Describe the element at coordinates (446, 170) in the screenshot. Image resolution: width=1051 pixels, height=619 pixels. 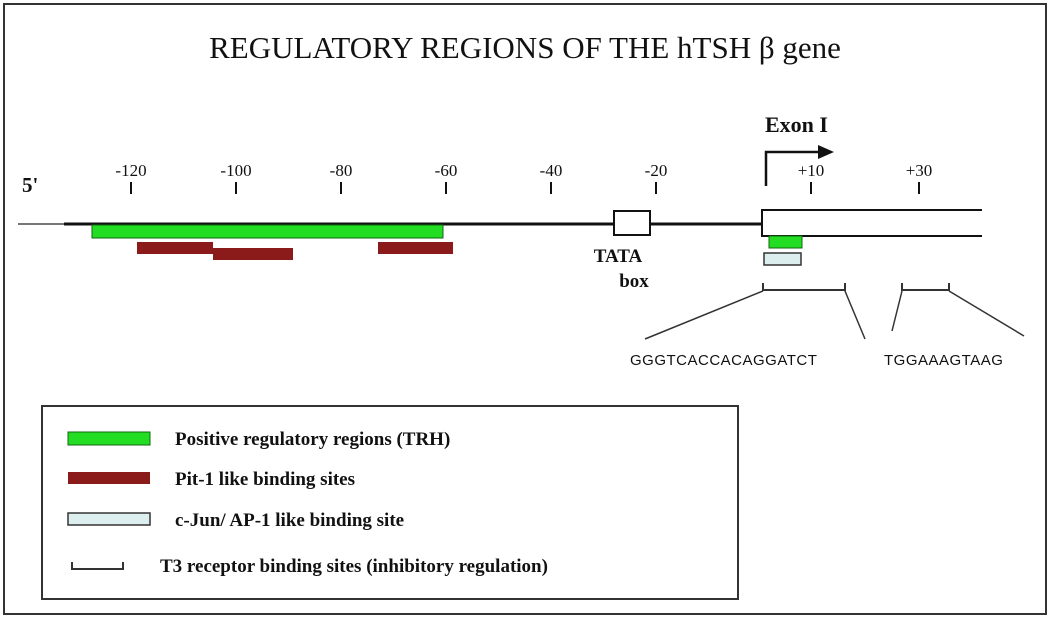
I see `tick-label: -60` at that location.